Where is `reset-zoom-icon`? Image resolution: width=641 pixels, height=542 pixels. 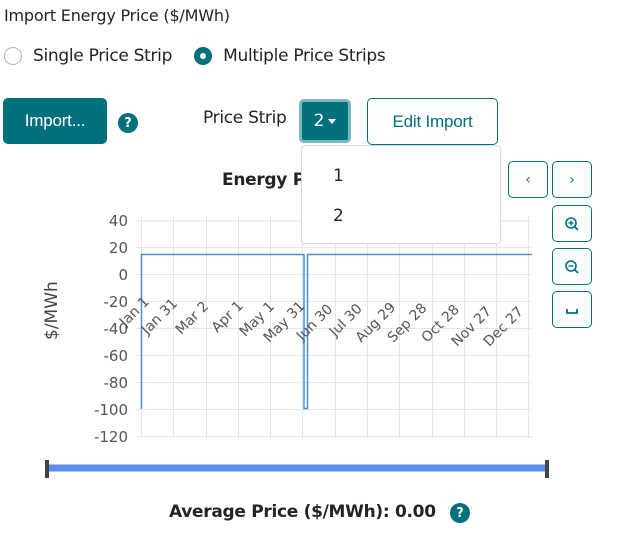 reset-zoom-icon is located at coordinates (572, 311).